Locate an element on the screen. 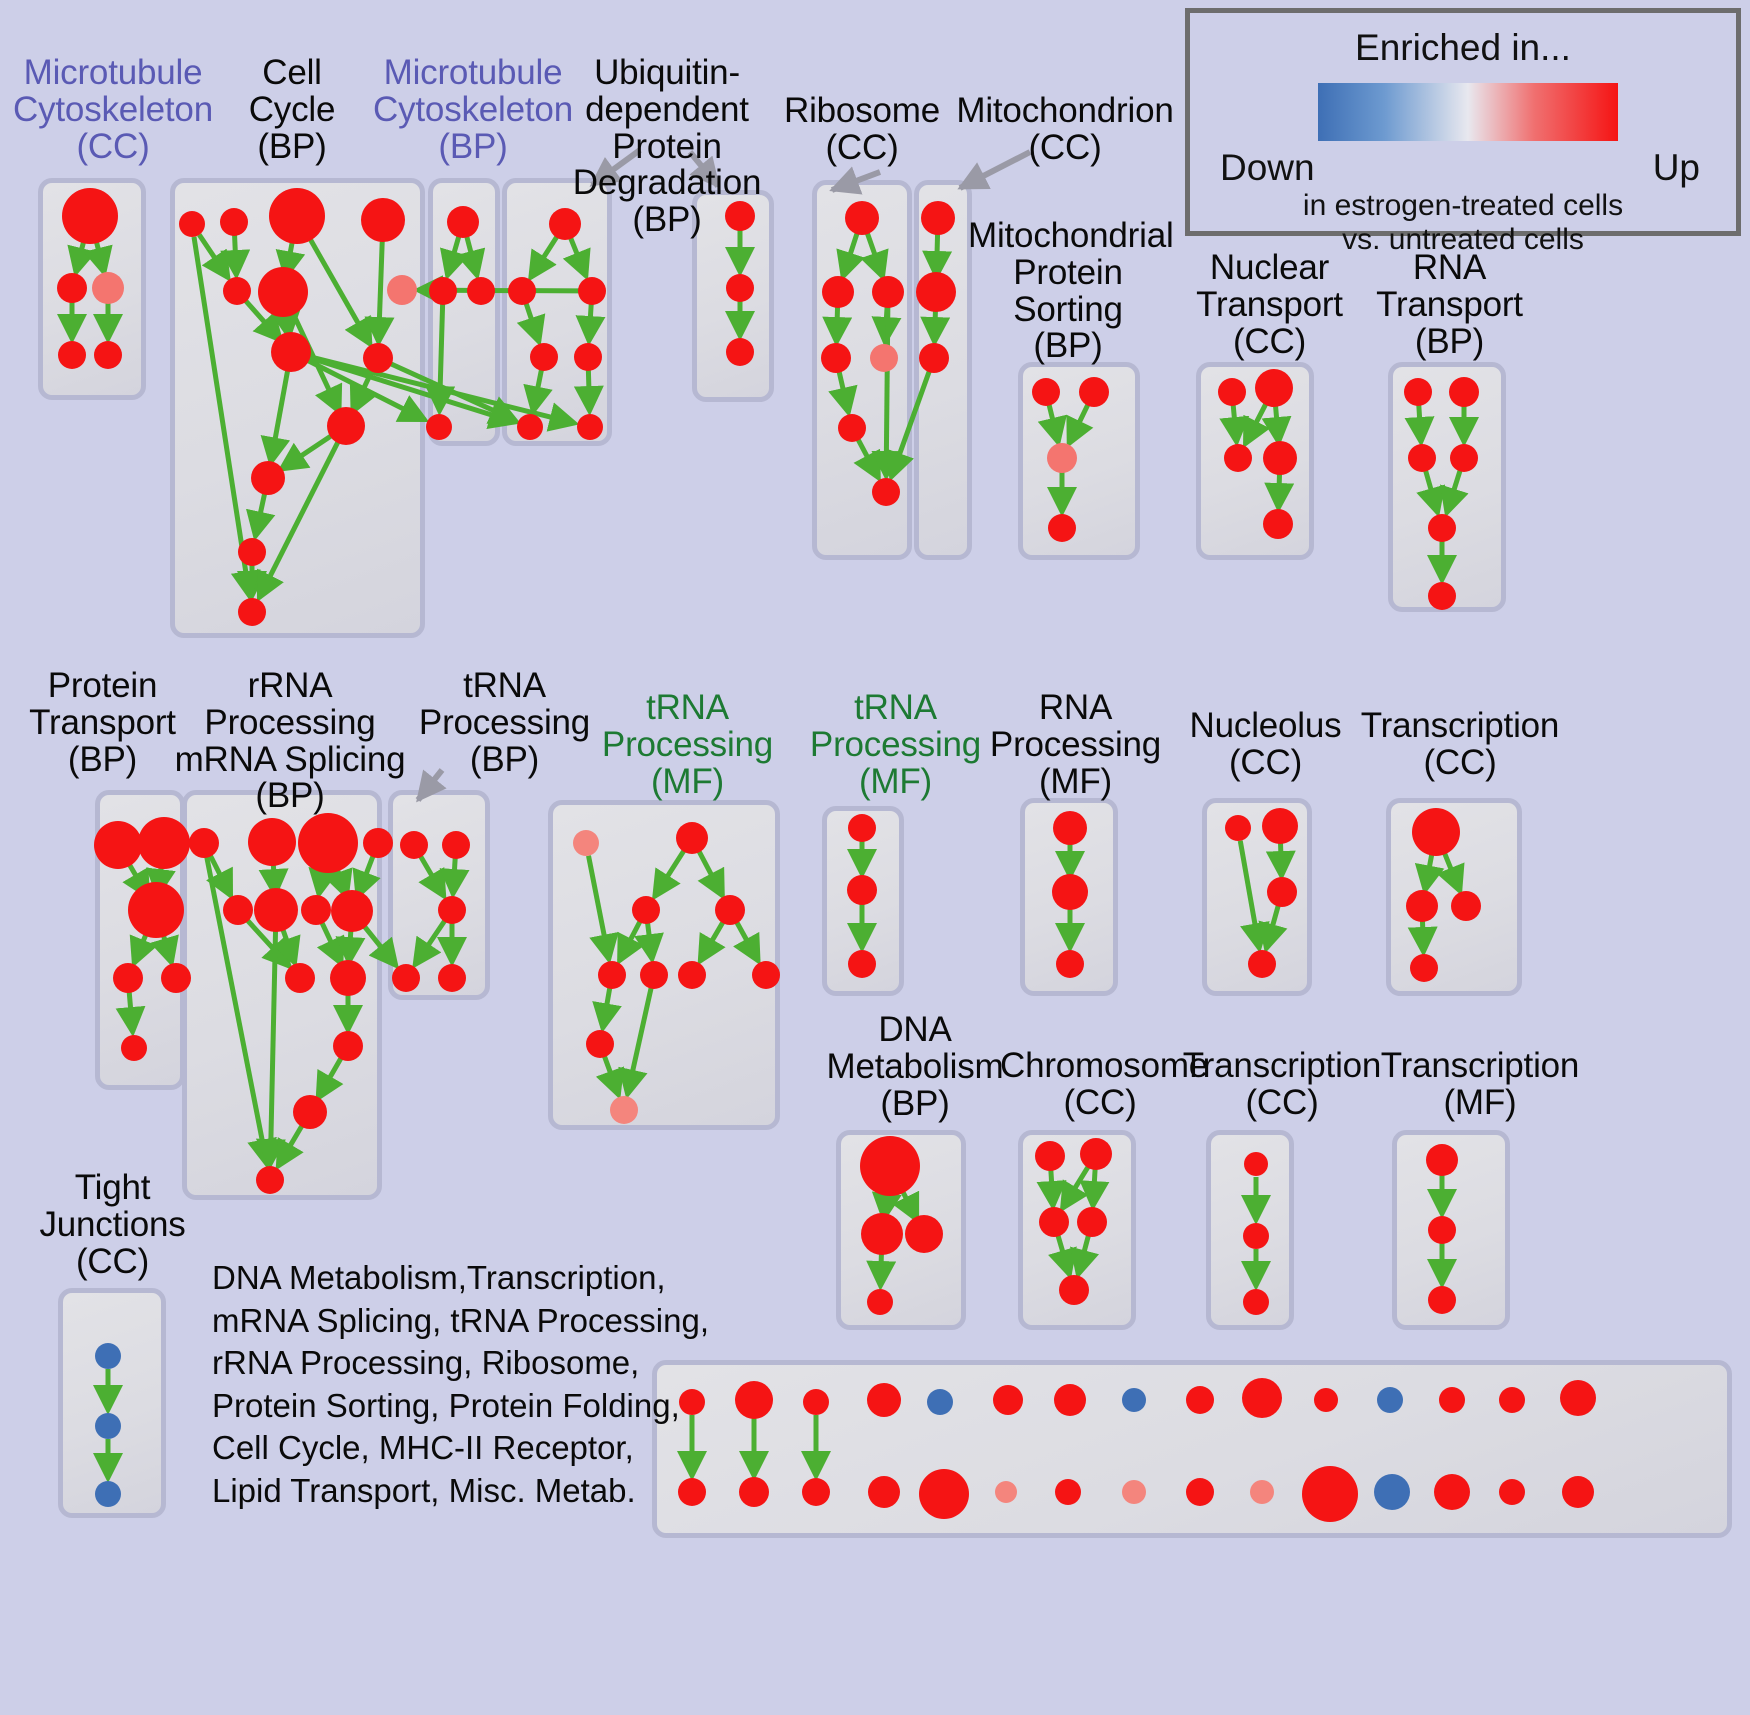 This screenshot has height=1715, width=1750. cluster-label: RNA Transport (BP) is located at coordinates (1449, 304).